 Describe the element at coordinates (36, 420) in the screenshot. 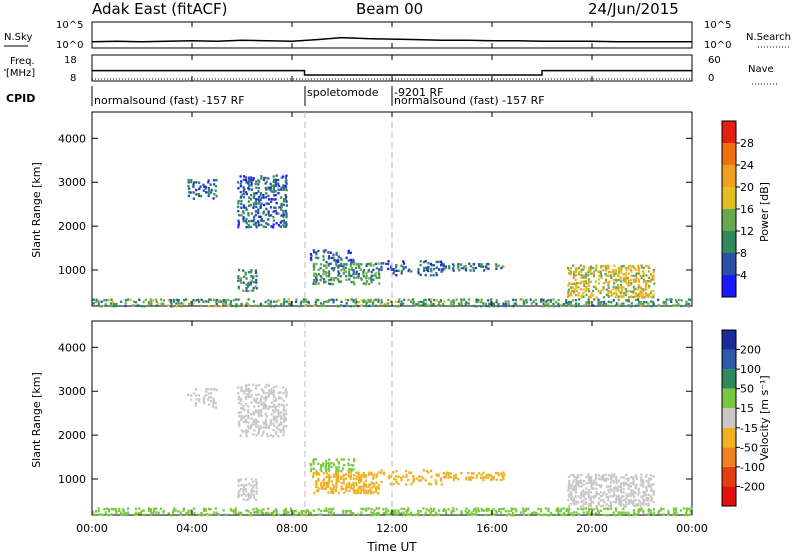

I see `velocity-y-axis-label: Slant Range [km]` at that location.